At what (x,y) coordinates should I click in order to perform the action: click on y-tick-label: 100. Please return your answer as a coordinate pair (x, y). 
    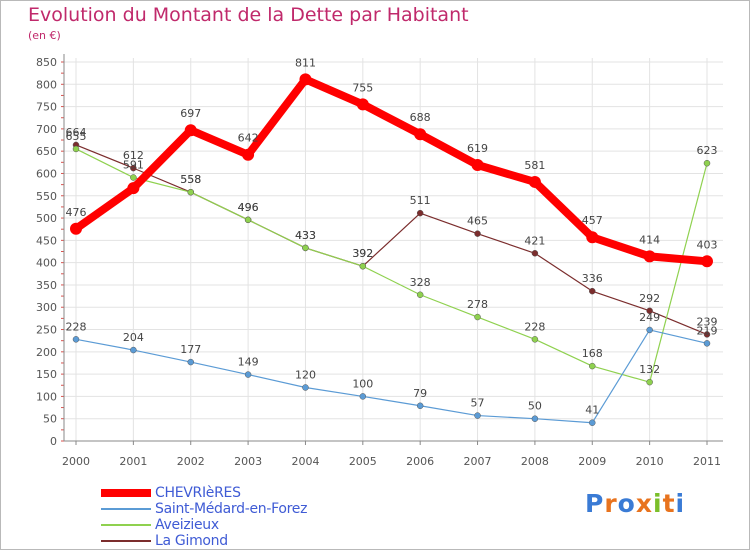
    Looking at the image, I should click on (46, 396).